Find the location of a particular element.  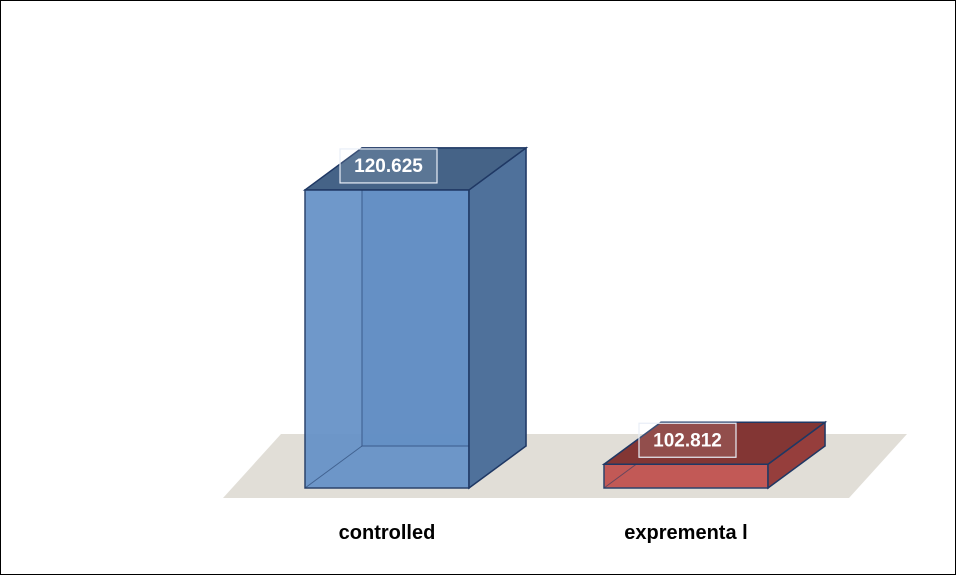

bar-expremental: 102.812 is located at coordinates (714, 455).